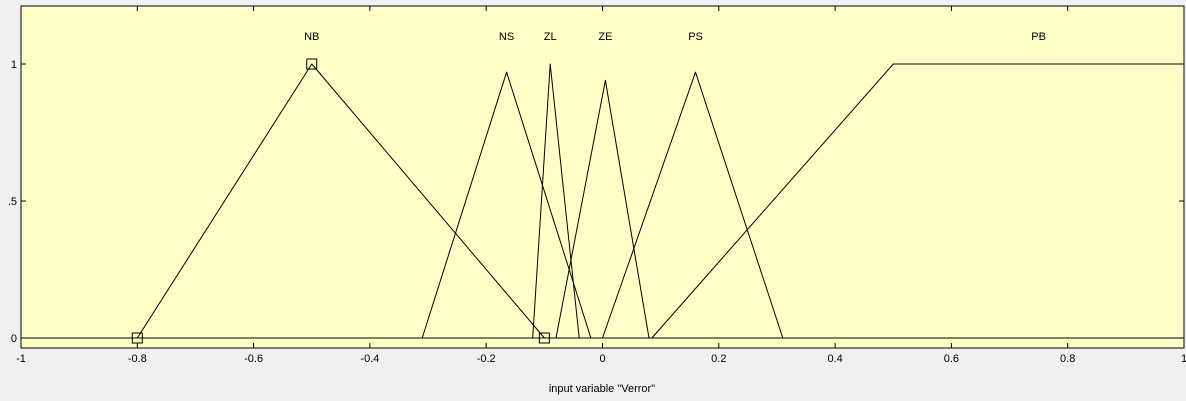  Describe the element at coordinates (718, 359) in the screenshot. I see `x-tick-label: 0.2` at that location.